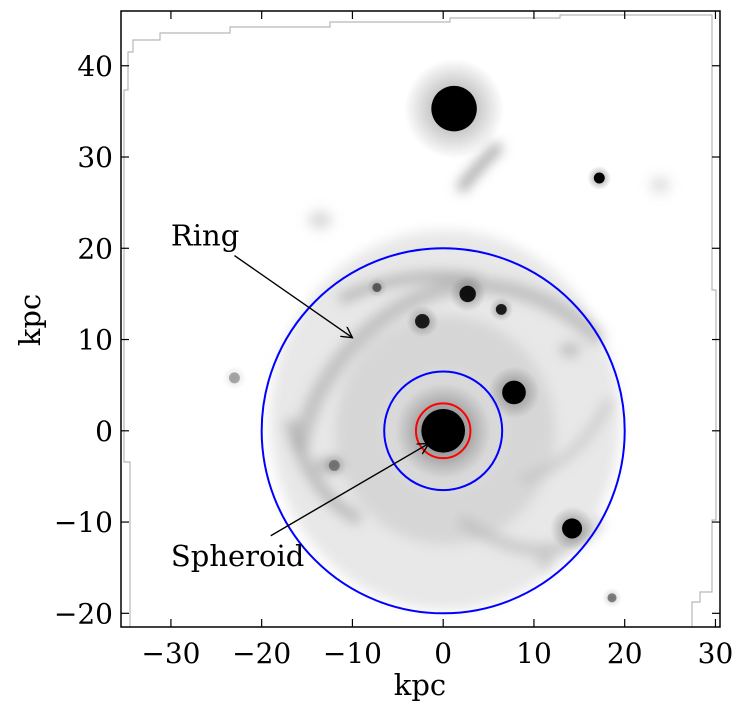  Describe the element at coordinates (170, 653) in the screenshot. I see `x-tick-label: −30` at that location.